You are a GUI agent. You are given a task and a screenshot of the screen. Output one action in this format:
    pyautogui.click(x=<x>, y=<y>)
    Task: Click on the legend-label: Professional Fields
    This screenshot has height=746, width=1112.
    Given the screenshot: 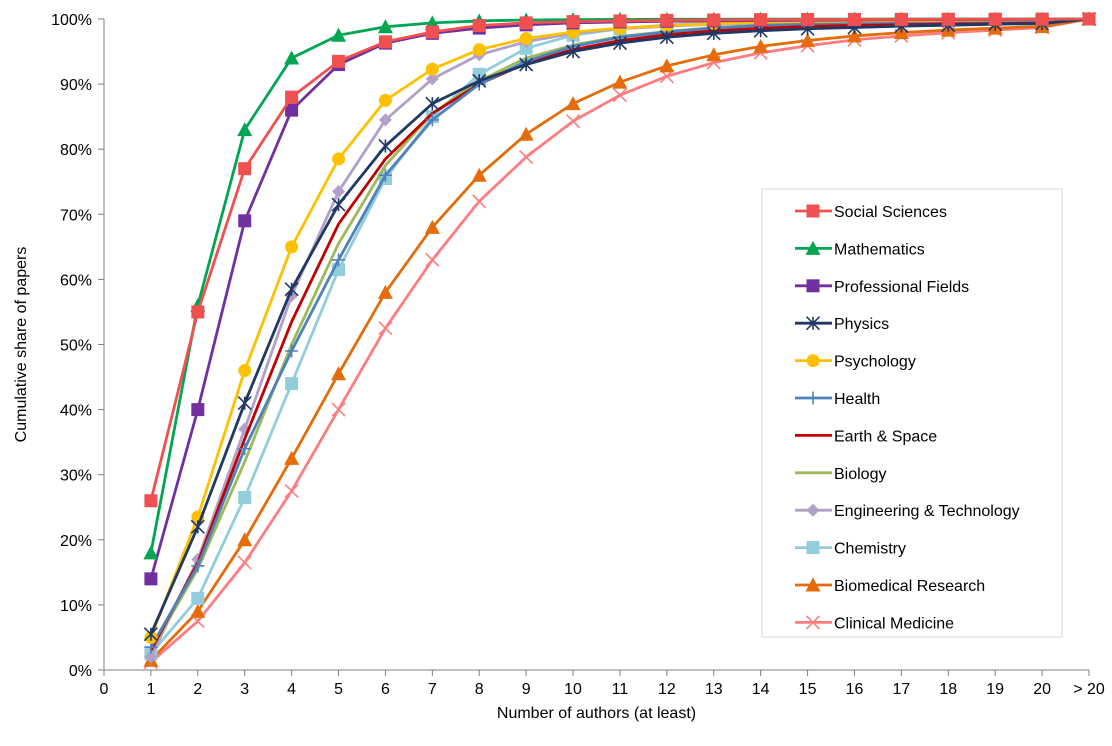 What is the action you would take?
    pyautogui.click(x=901, y=287)
    